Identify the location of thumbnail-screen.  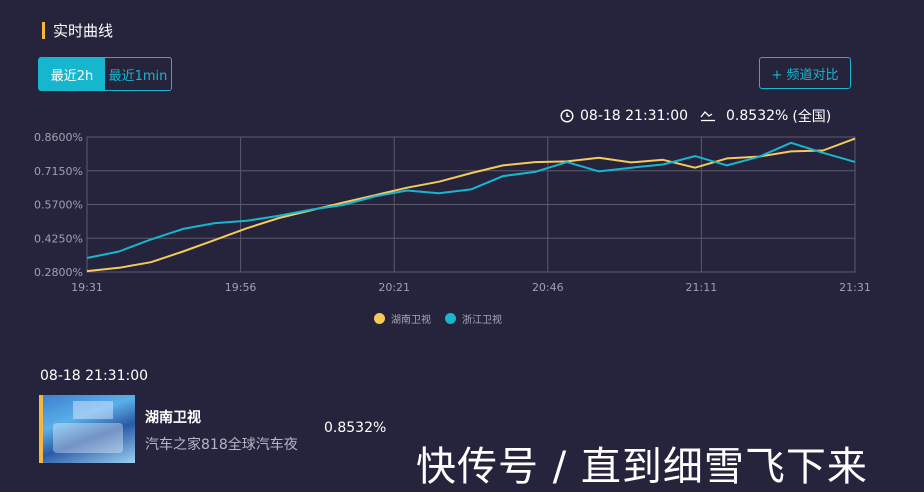
(93, 410).